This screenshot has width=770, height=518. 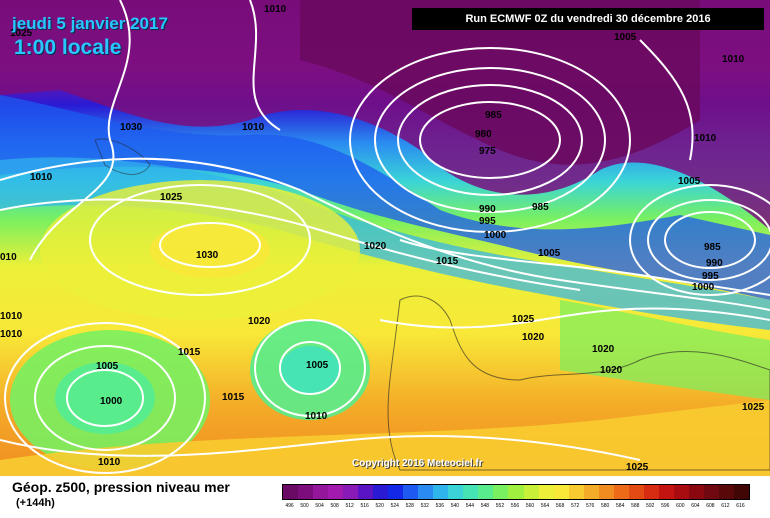 What do you see at coordinates (605, 506) in the screenshot?
I see `scale-label: 580` at bounding box center [605, 506].